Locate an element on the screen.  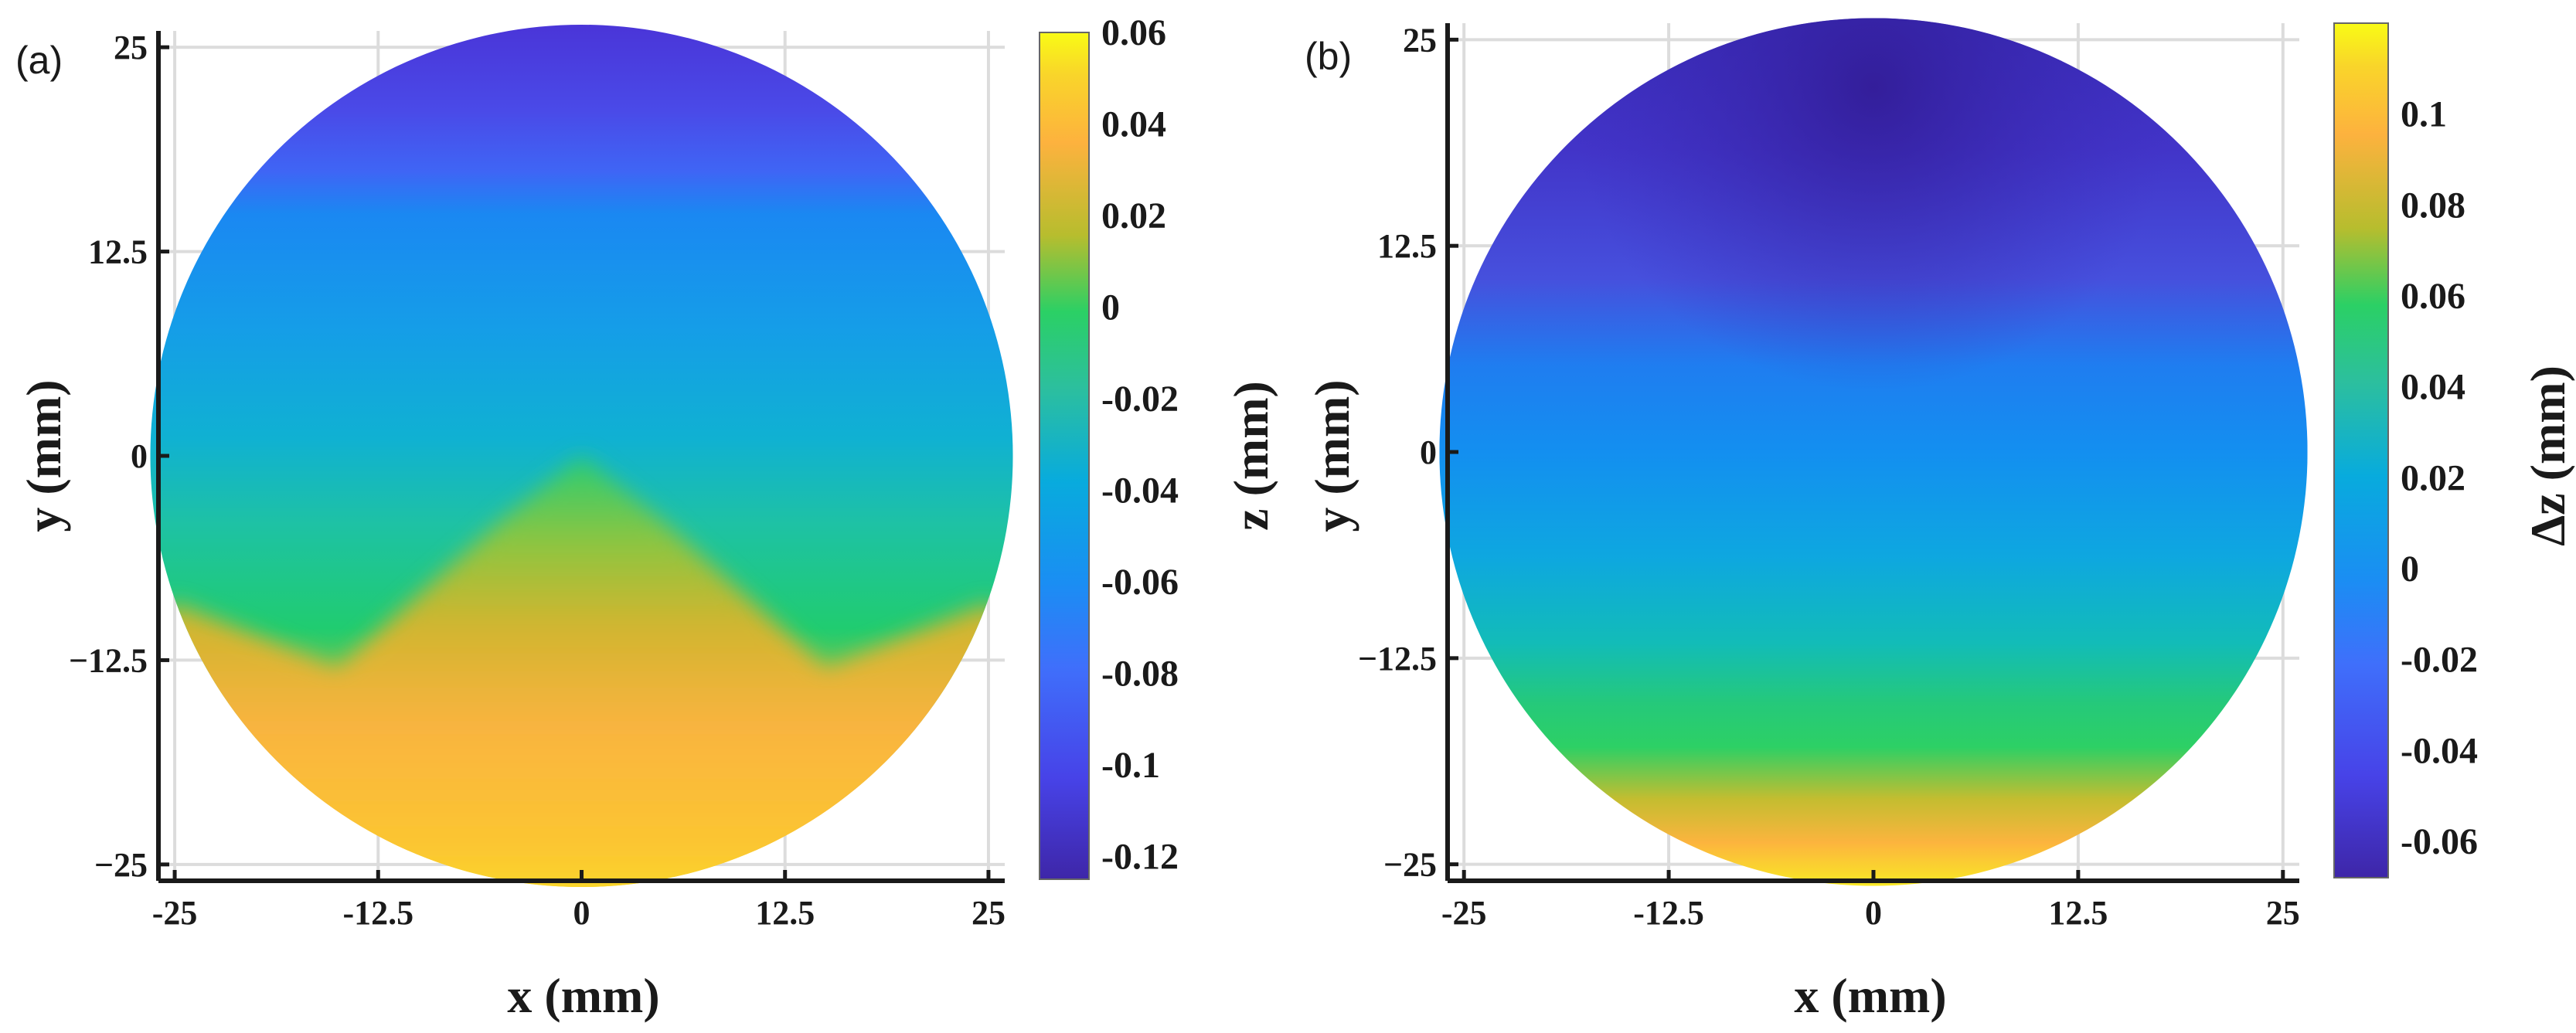
panel-b-colorbar-tick: 0.04 is located at coordinates (2433, 387).